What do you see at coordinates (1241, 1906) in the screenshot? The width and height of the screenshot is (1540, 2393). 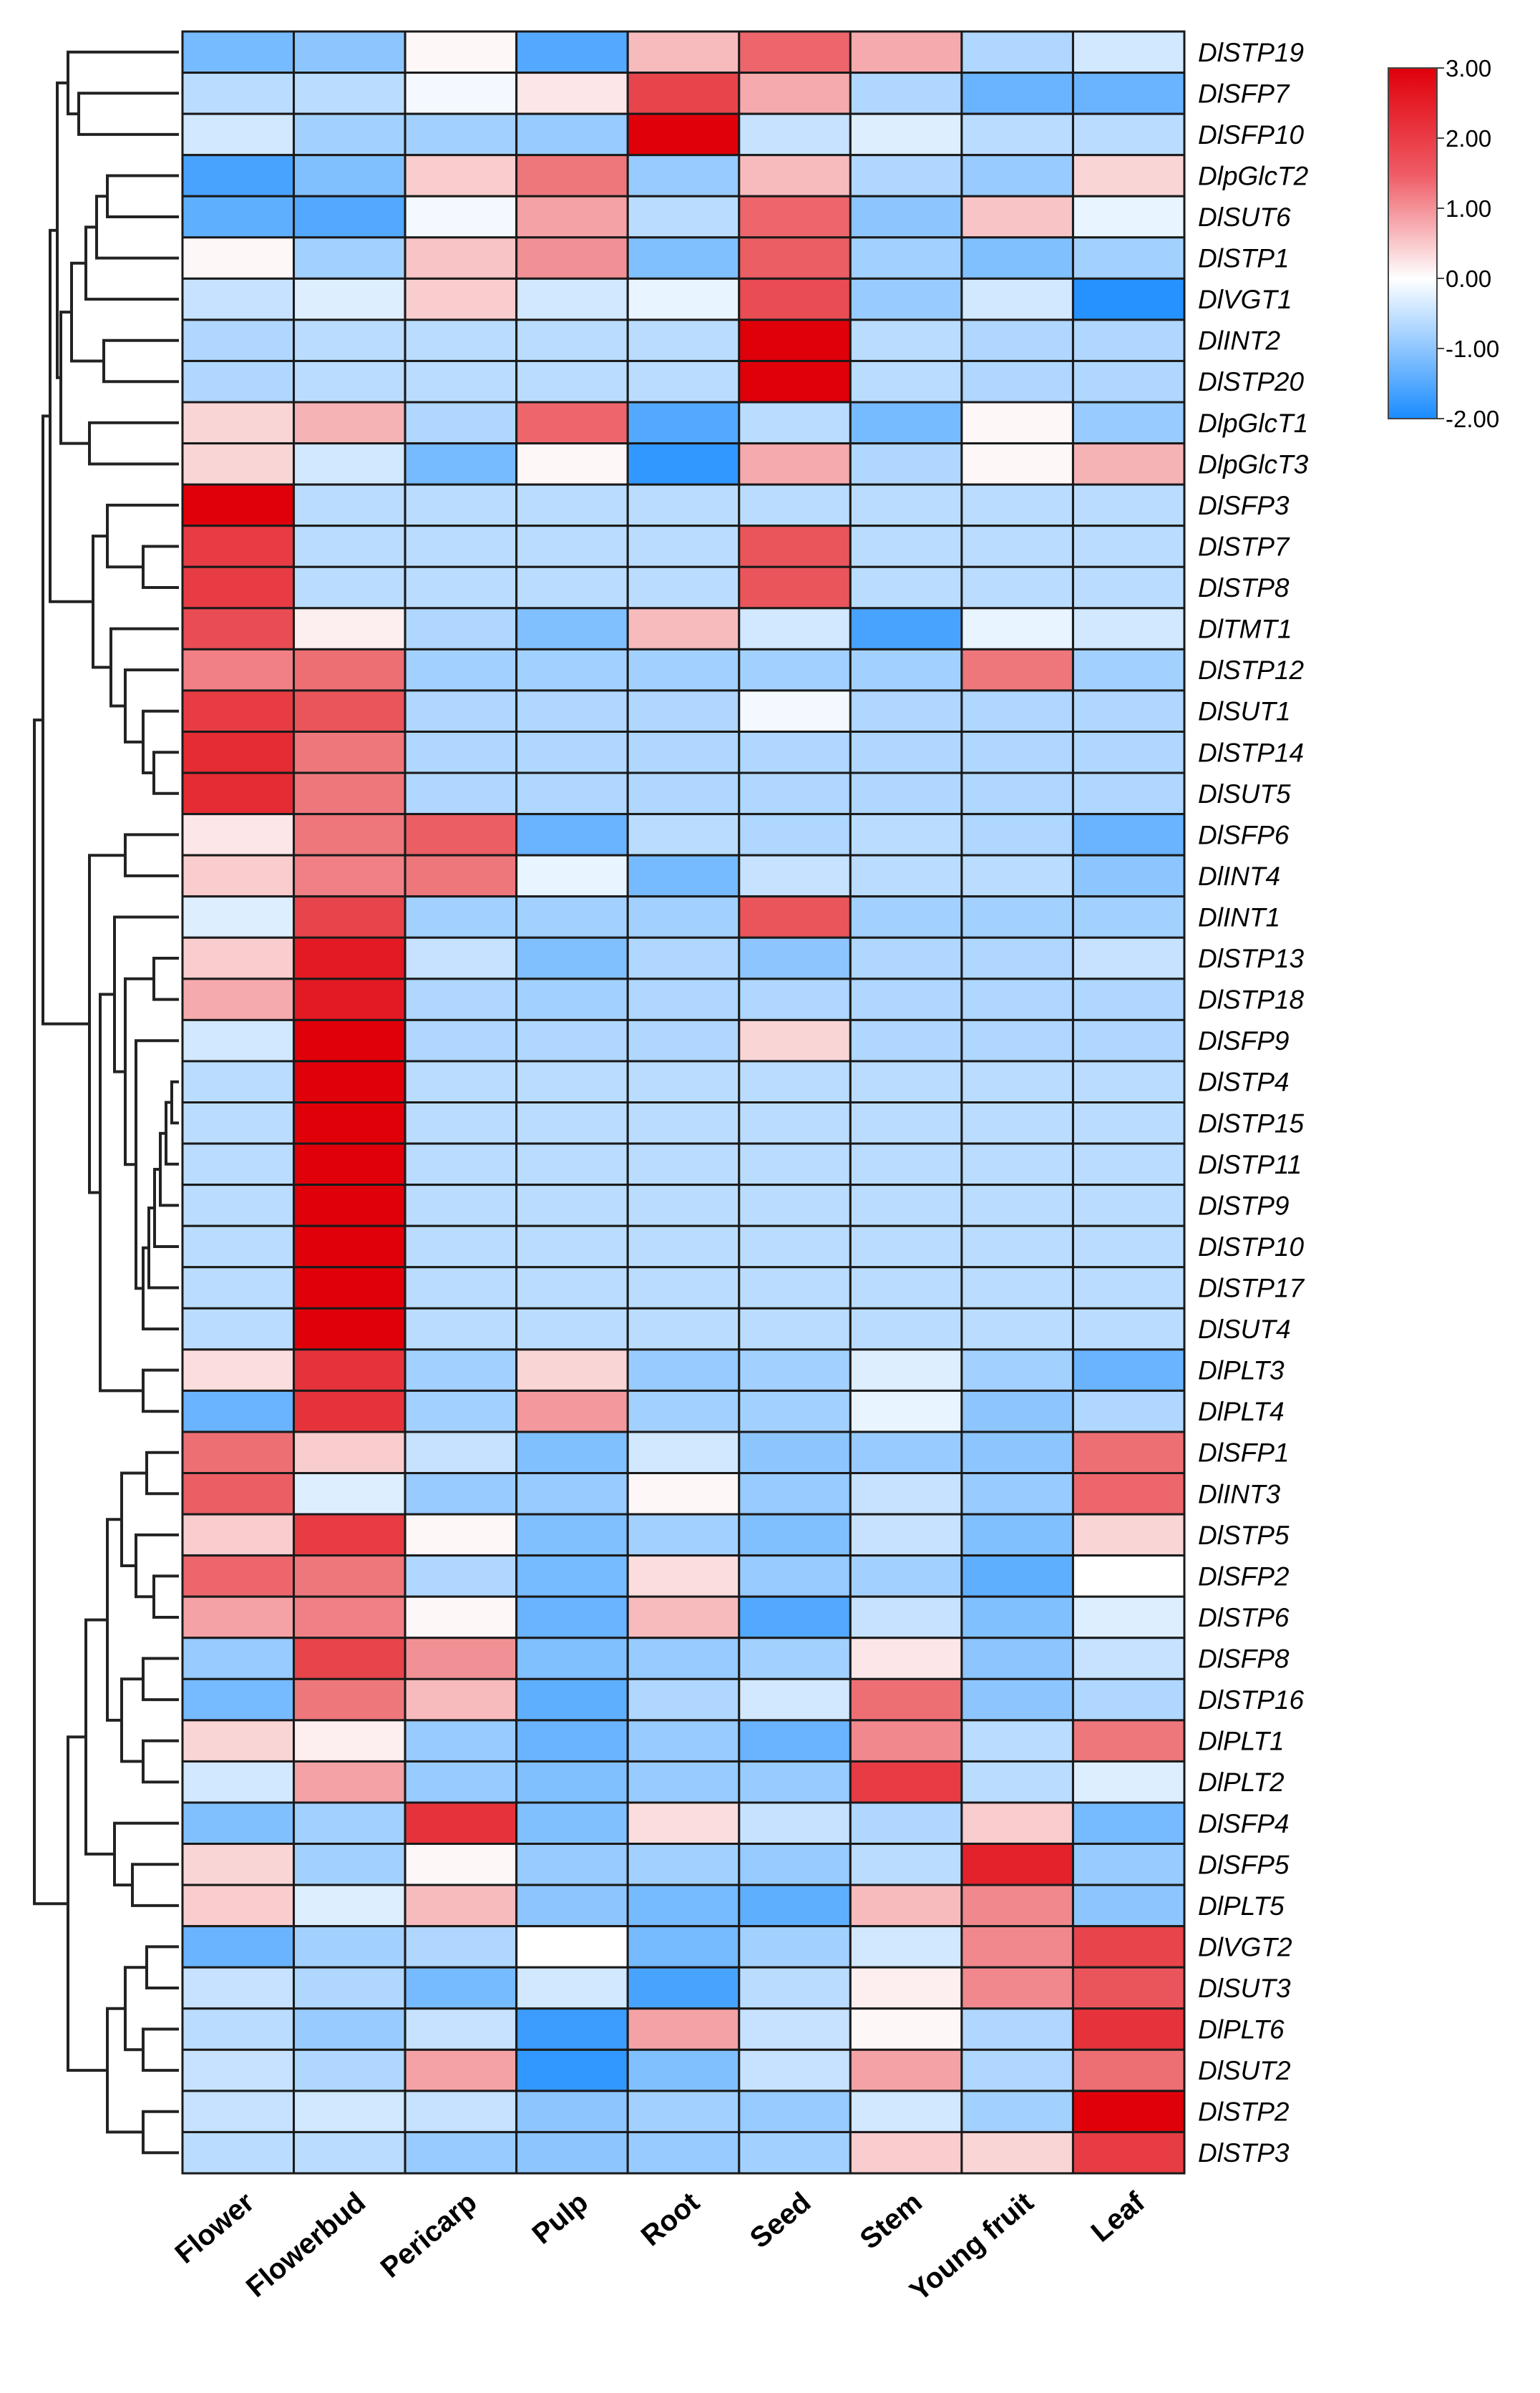 I see `row-label: DlPLT5` at bounding box center [1241, 1906].